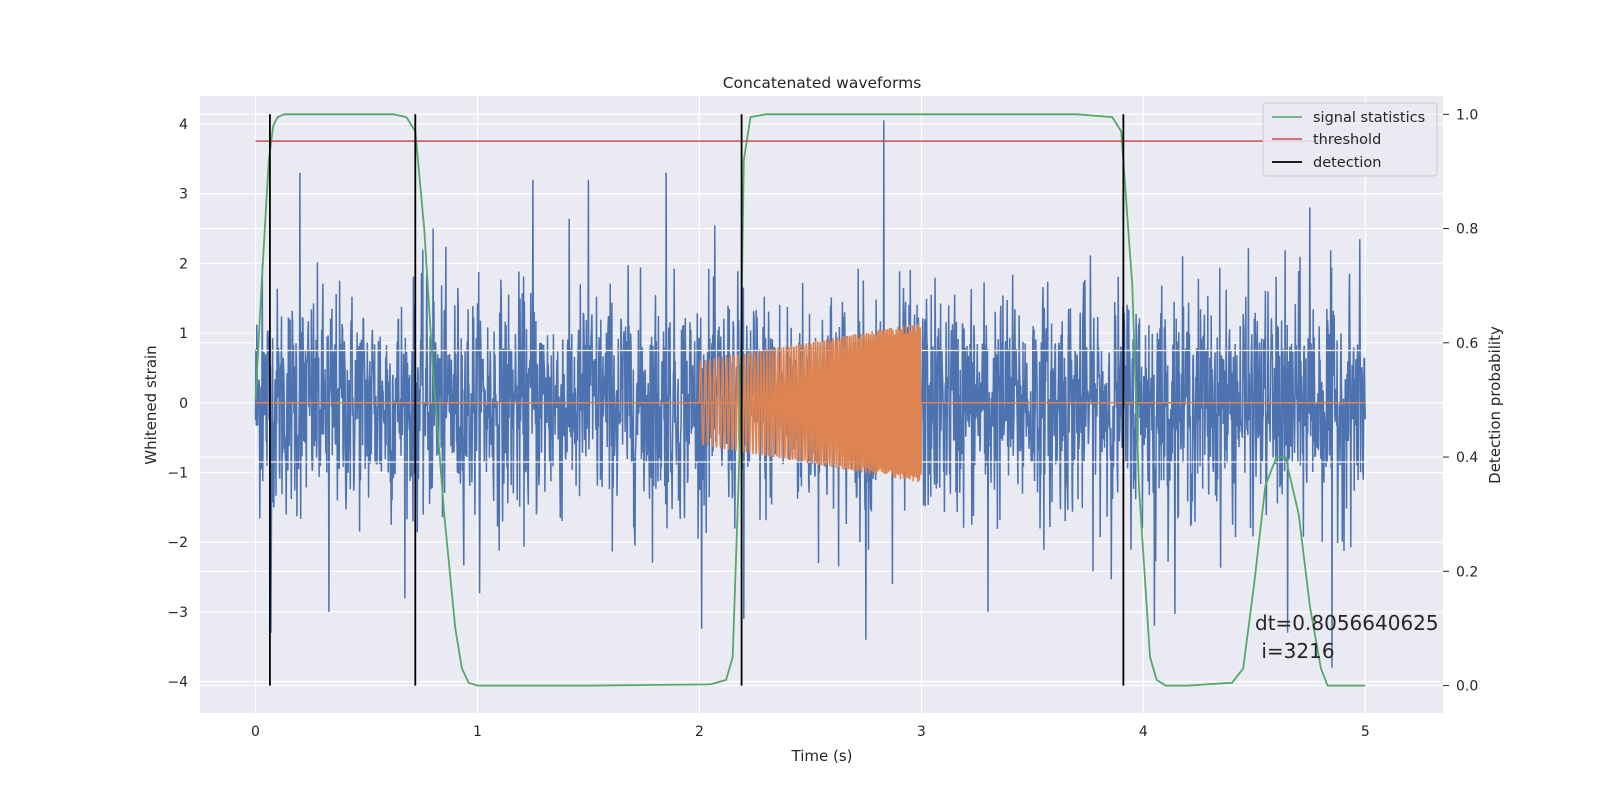 The height and width of the screenshot is (800, 1600). I want to click on legend-label-signal-statistics: signal statistics, so click(1369, 118).